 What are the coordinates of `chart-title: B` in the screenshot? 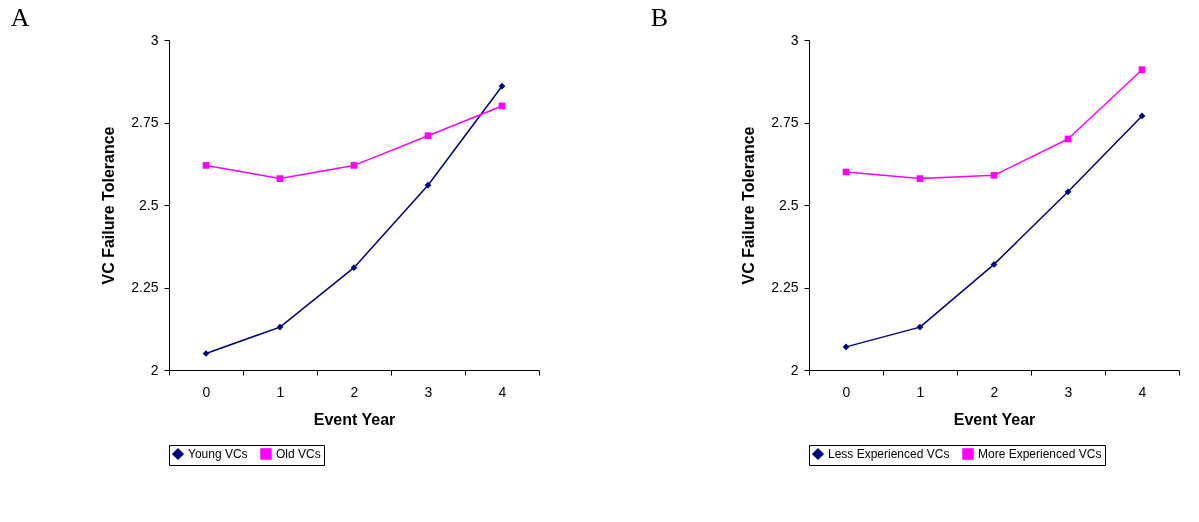 It's located at (659, 17).